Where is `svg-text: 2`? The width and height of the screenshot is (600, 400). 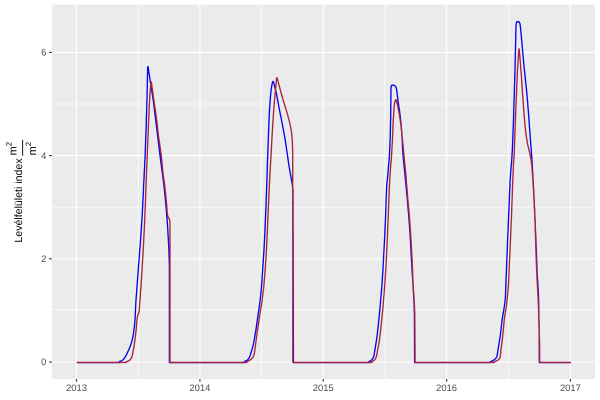 svg-text: 2 is located at coordinates (43, 258).